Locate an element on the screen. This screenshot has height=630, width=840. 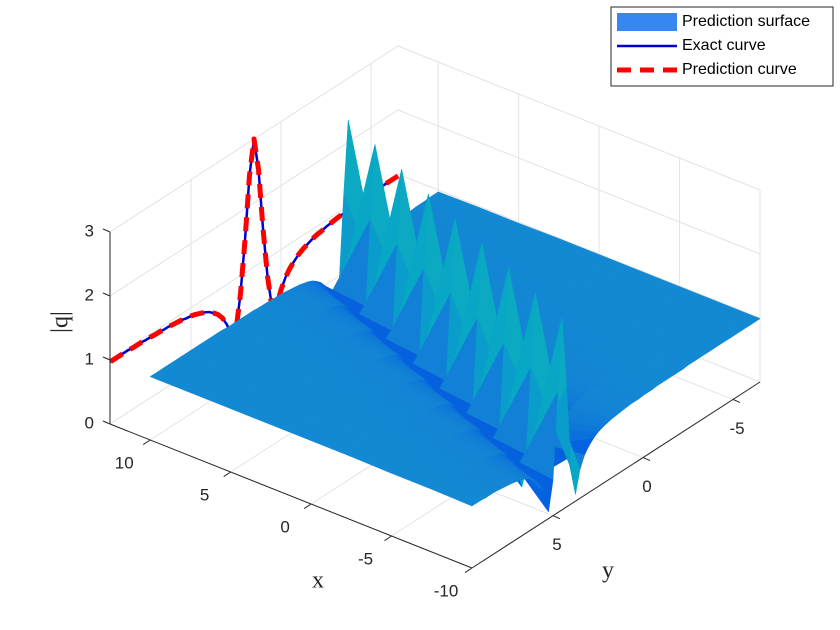
x-axis is located at coordinates (291, 496).